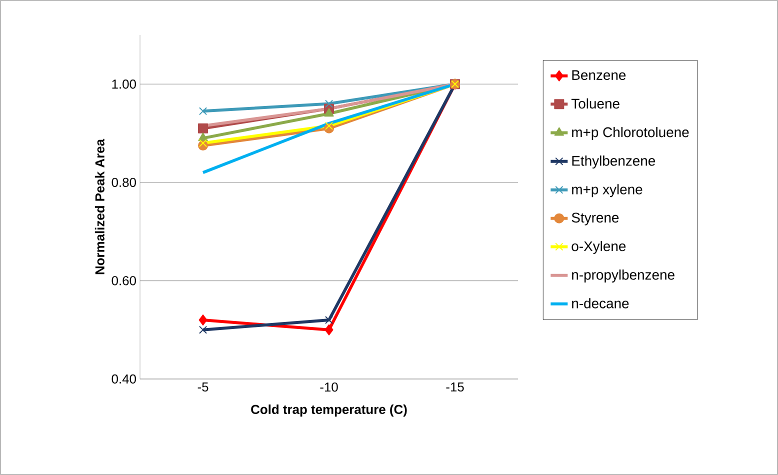 The image size is (778, 475). I want to click on x-tick-label: -15, so click(455, 387).